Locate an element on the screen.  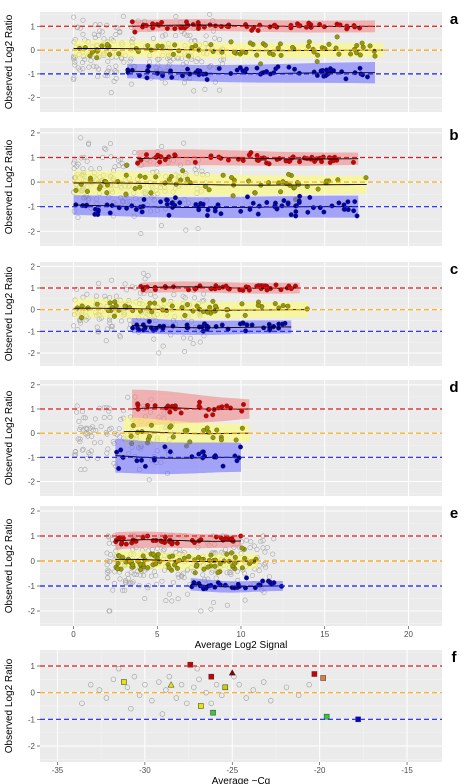
loess-line is located at coordinates (248, 158).